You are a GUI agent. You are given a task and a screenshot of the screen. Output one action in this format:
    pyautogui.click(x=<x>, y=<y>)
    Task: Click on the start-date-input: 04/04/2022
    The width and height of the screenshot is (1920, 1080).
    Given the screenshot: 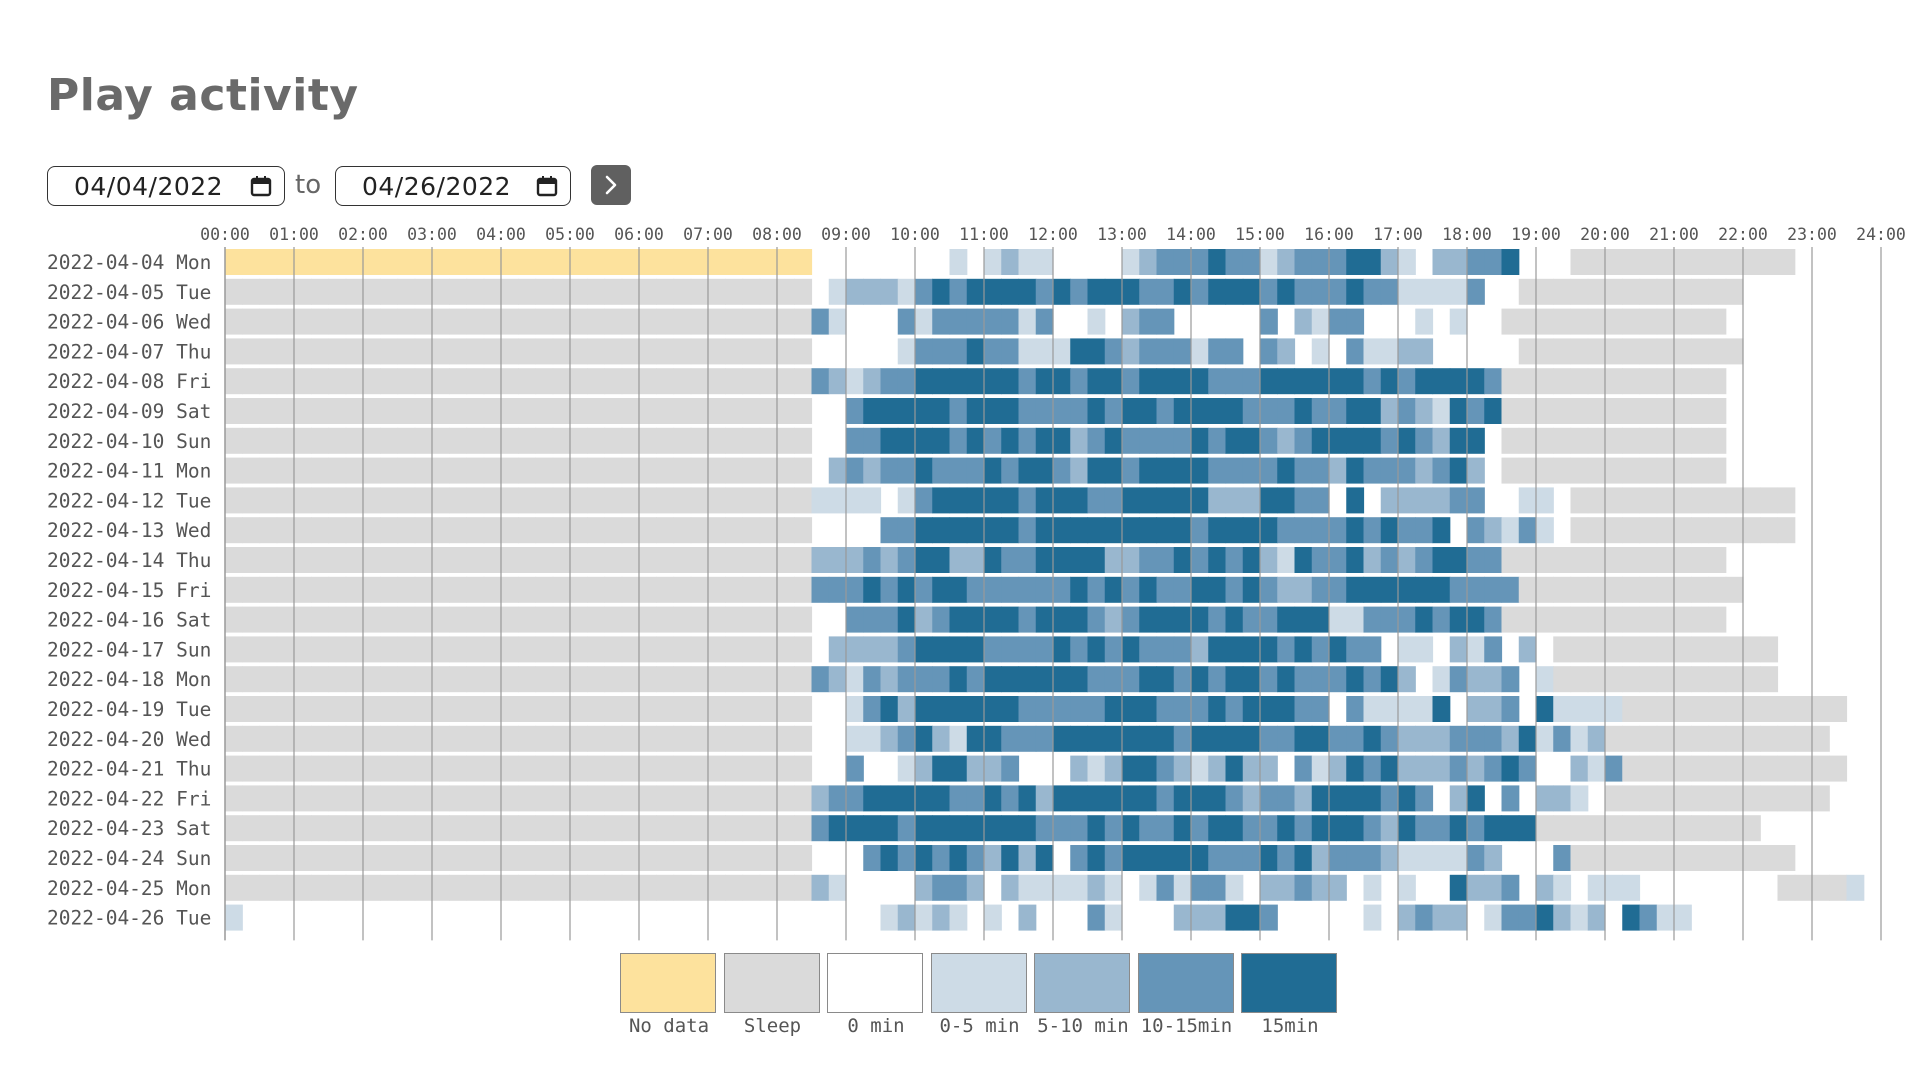 What is the action you would take?
    pyautogui.click(x=166, y=186)
    